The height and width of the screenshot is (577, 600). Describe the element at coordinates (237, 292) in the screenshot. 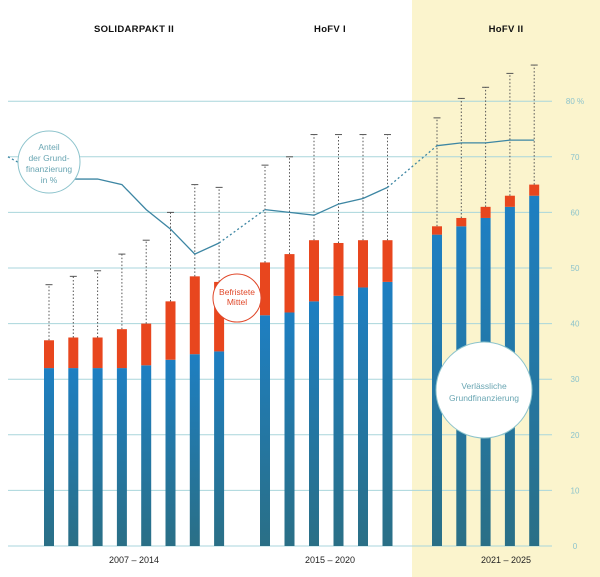

I see `befristet-bubble-text: Befristete` at that location.